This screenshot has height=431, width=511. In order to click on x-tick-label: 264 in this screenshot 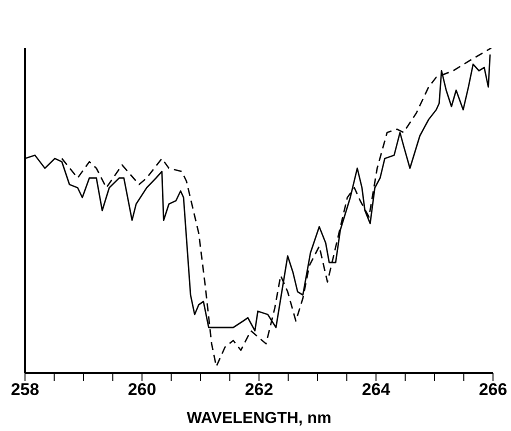, I will do `click(376, 390)`.